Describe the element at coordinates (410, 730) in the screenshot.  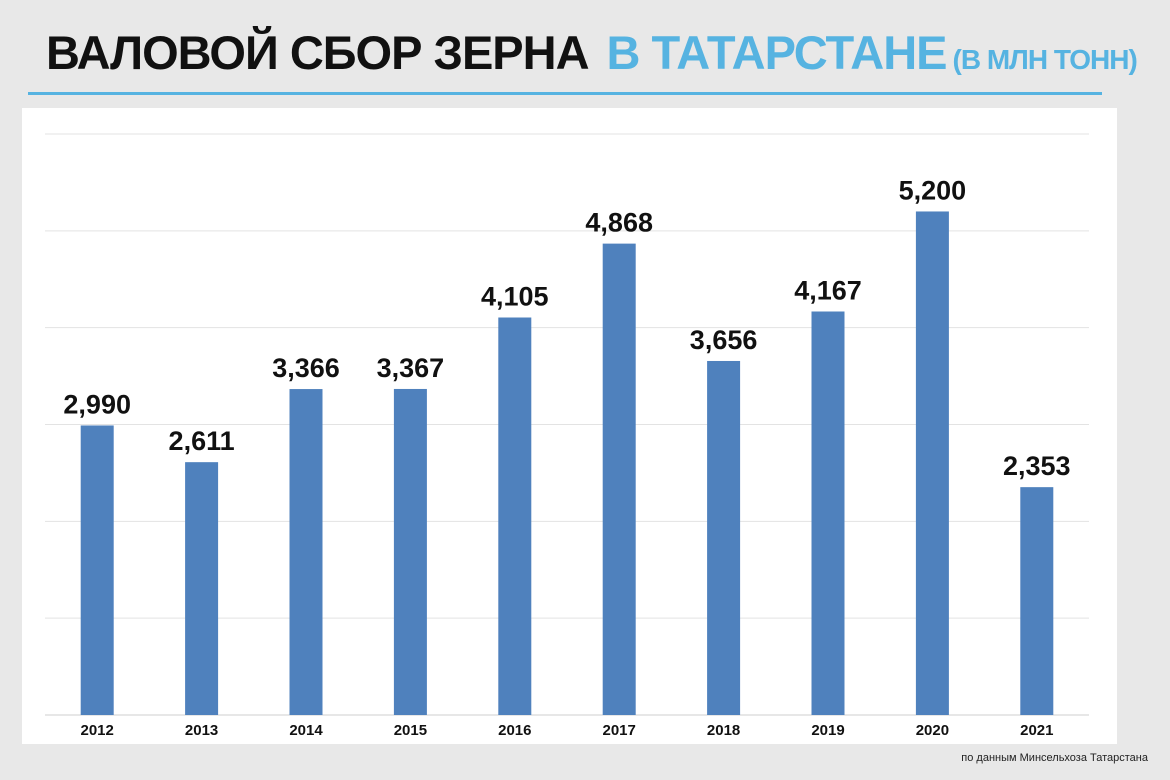
I see `x-tick-label: 2015` at that location.